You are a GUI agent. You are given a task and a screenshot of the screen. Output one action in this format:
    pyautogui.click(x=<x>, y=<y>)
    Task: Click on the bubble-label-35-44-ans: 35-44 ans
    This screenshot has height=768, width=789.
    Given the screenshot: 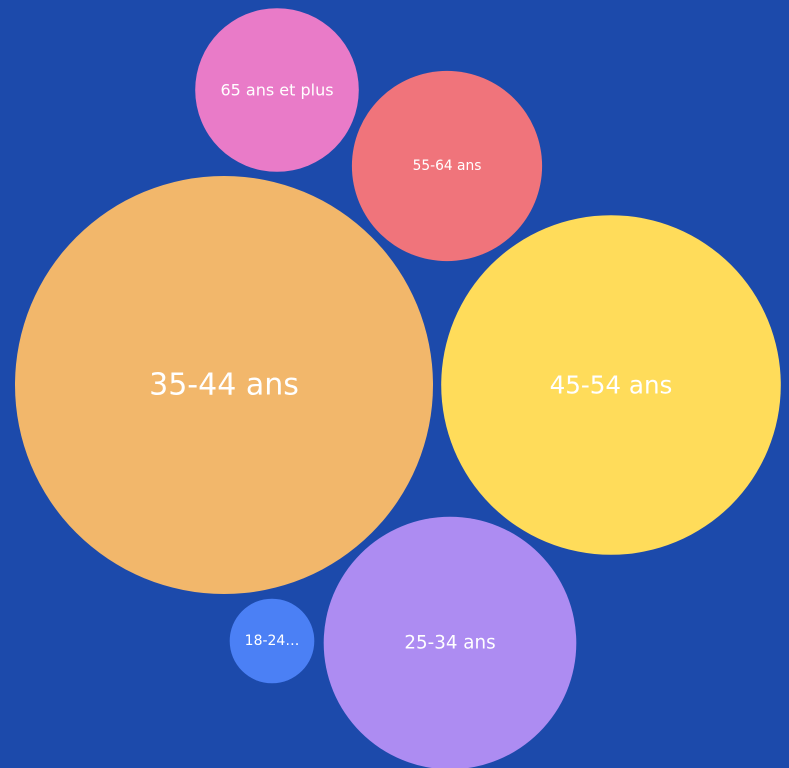 What is the action you would take?
    pyautogui.click(x=224, y=385)
    